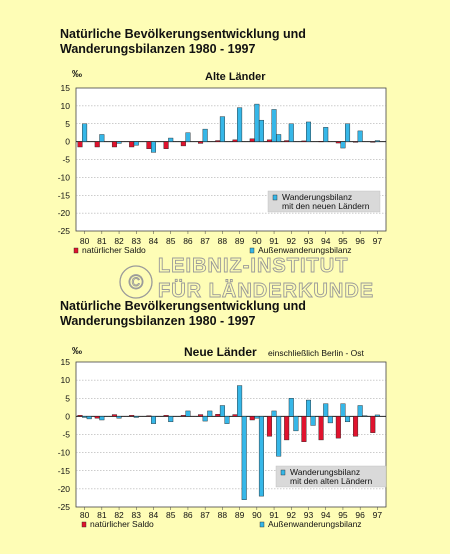 Image resolution: width=450 pixels, height=554 pixels. Describe the element at coordinates (292, 241) in the screenshot. I see `x-tick-label: 92` at that location.